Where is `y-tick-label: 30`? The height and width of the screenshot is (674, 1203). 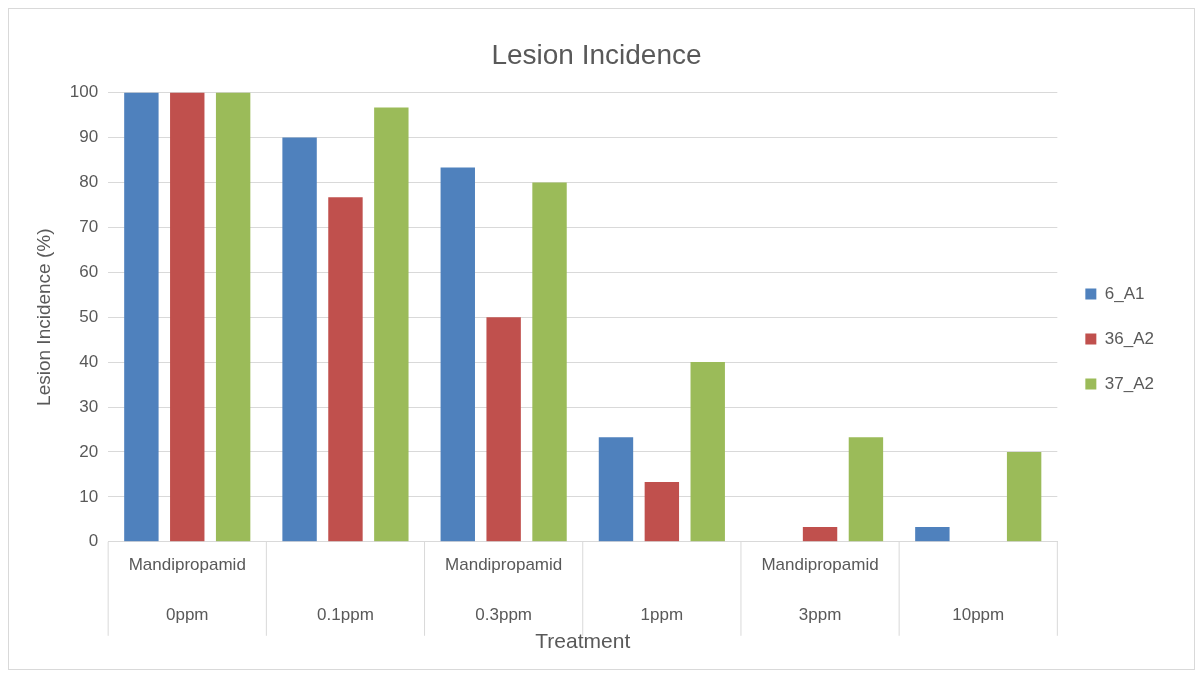 y-tick-label: 30 is located at coordinates (89, 406).